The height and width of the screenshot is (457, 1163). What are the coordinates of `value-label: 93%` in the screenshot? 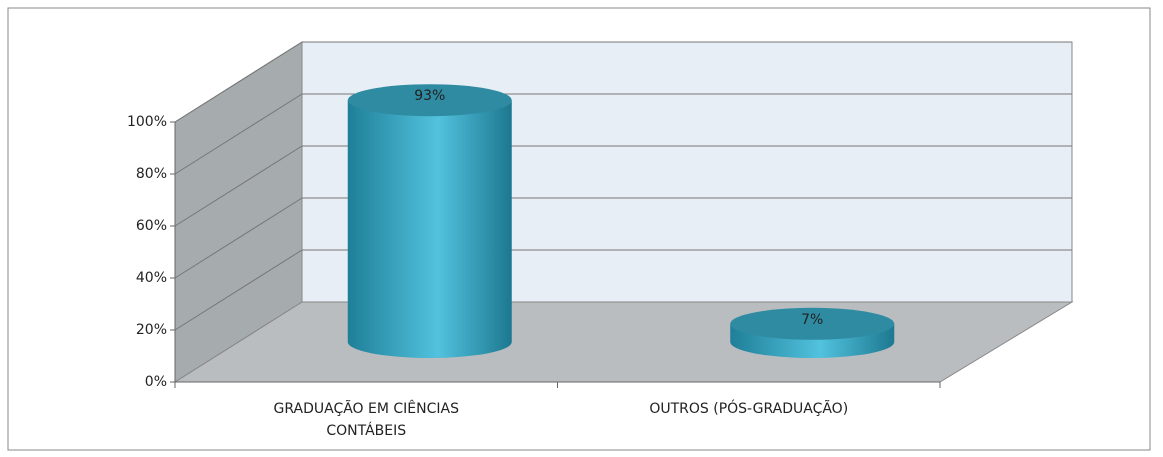 It's located at (429, 96).